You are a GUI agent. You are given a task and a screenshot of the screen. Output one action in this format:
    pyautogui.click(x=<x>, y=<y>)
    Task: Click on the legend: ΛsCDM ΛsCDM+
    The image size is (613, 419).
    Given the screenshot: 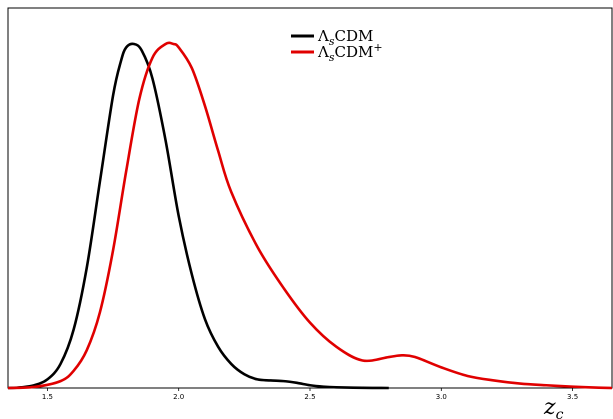 What is the action you would take?
    pyautogui.click(x=337, y=45)
    